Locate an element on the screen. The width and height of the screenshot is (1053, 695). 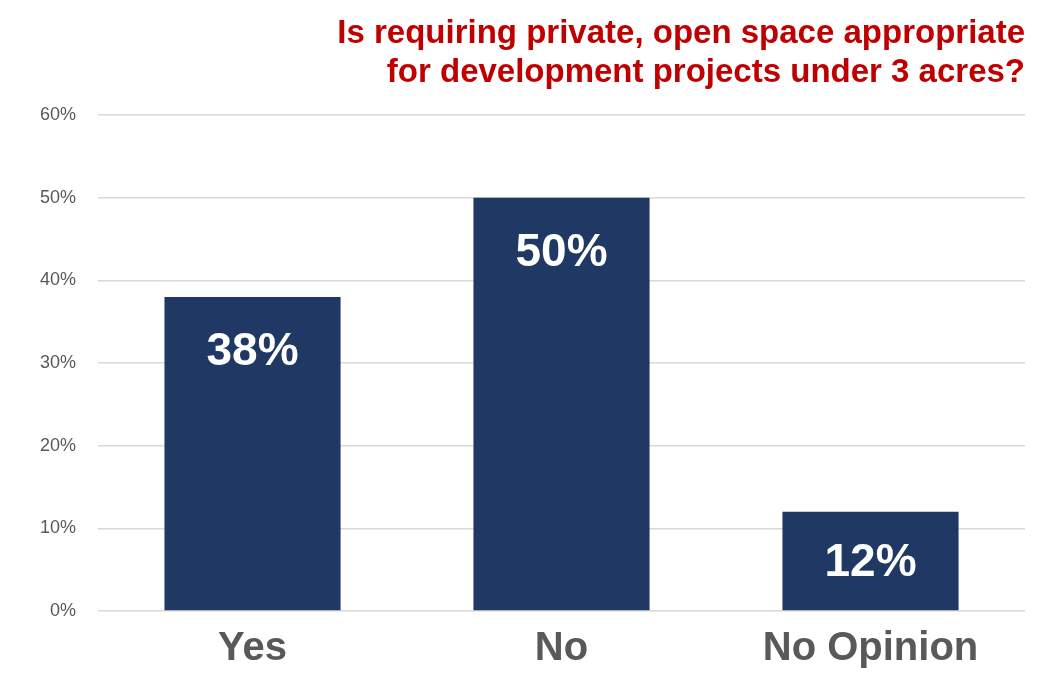
y-tick-label: 50% is located at coordinates (58, 196).